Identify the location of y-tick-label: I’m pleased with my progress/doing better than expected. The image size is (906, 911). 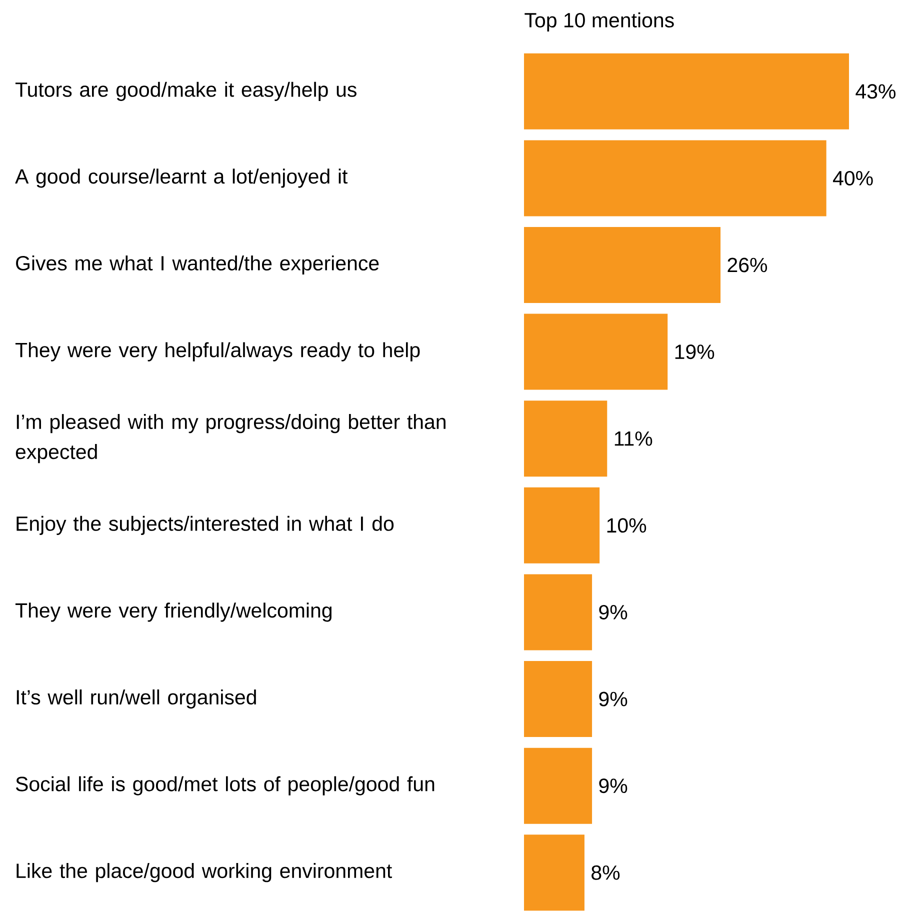
(231, 439).